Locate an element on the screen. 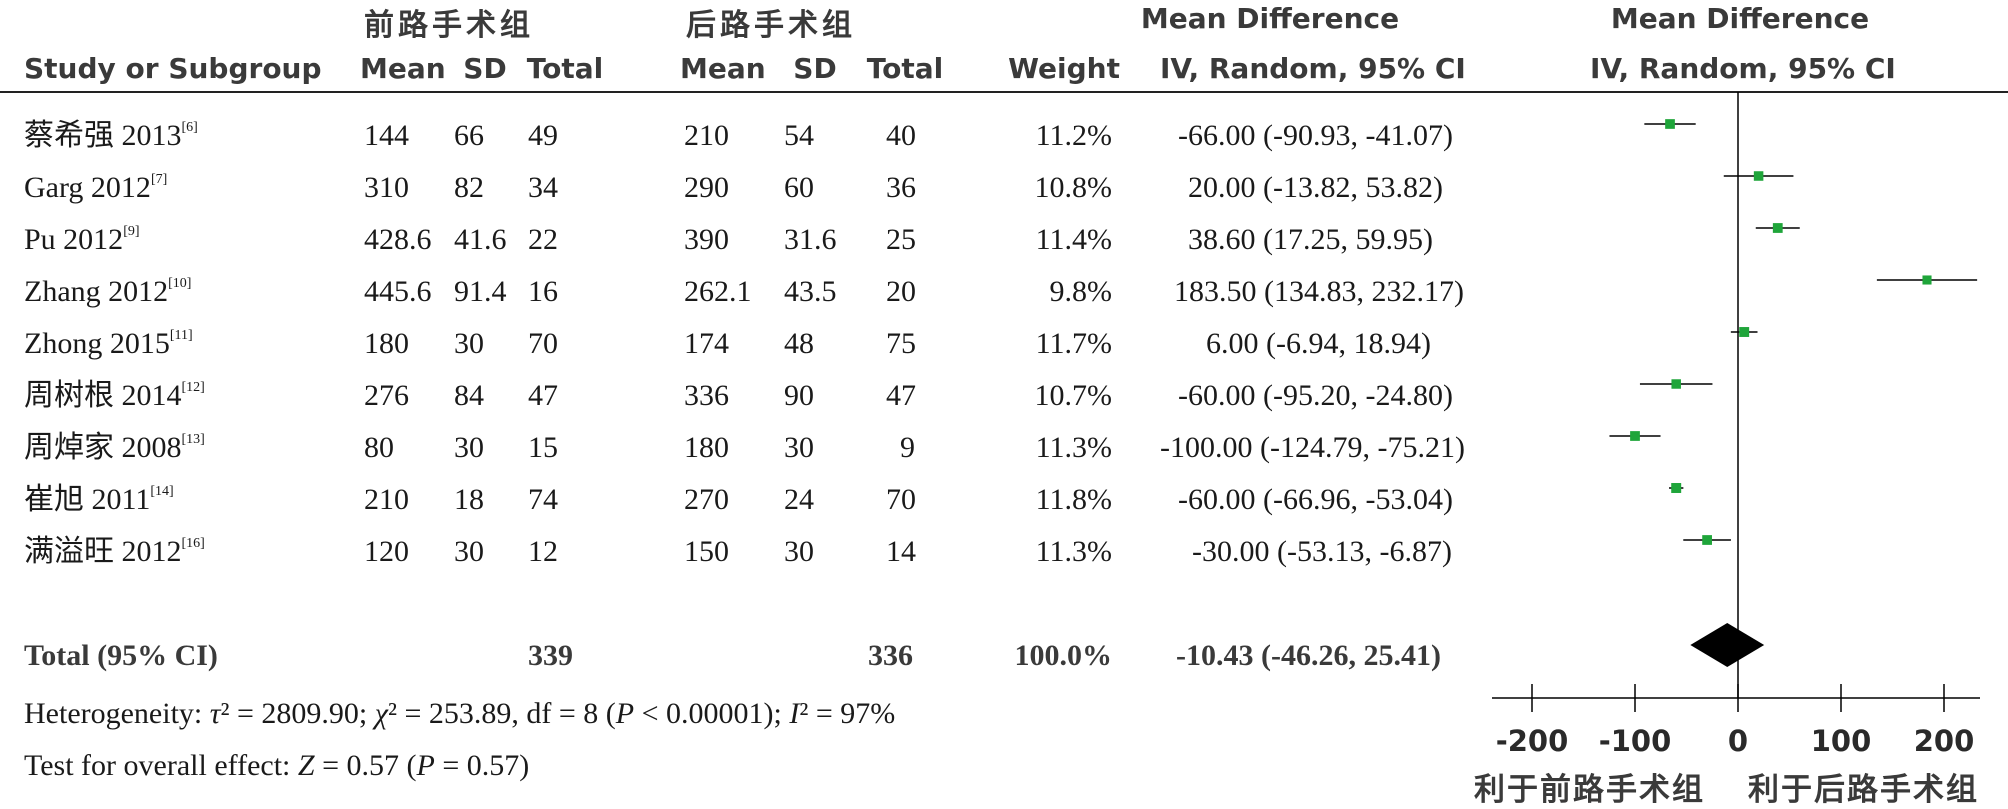  total2-cell: 25 is located at coordinates (901, 239).